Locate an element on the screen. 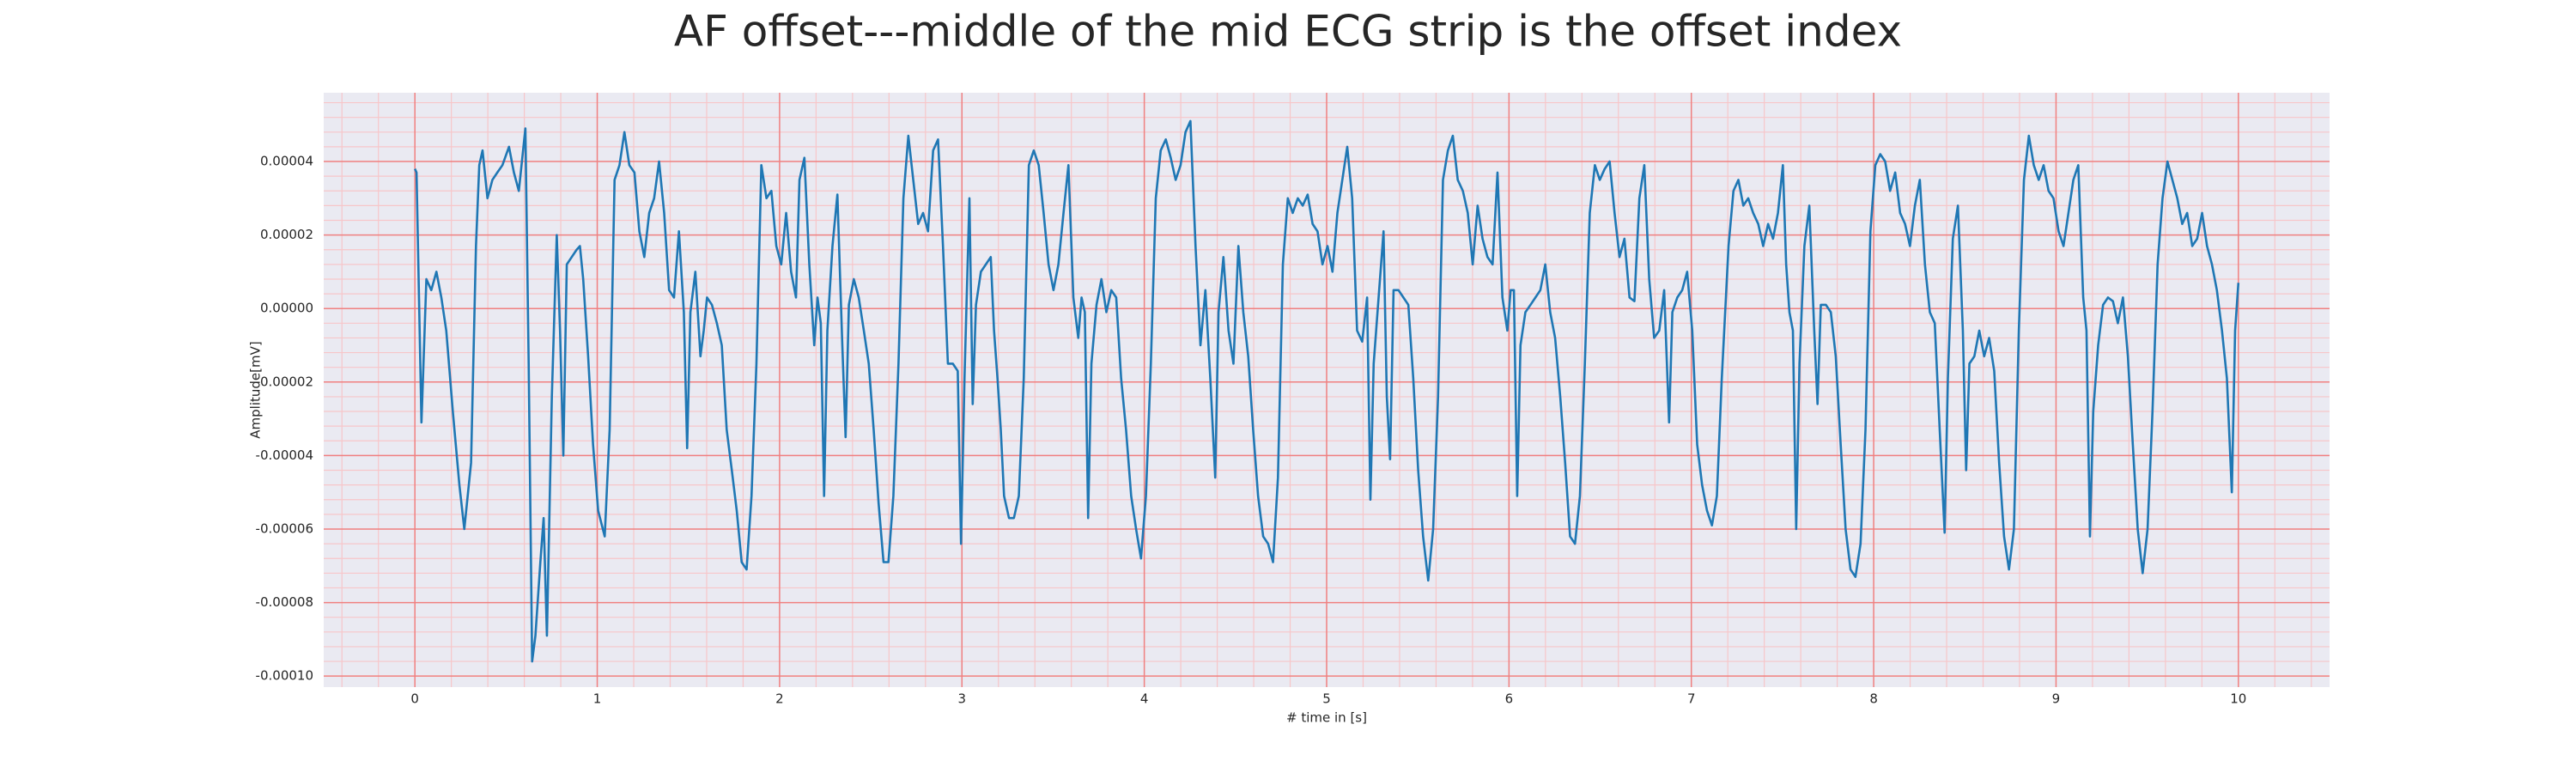 Image resolution: width=2576 pixels, height=773 pixels. y-tick-label: -0.00004 is located at coordinates (284, 455).